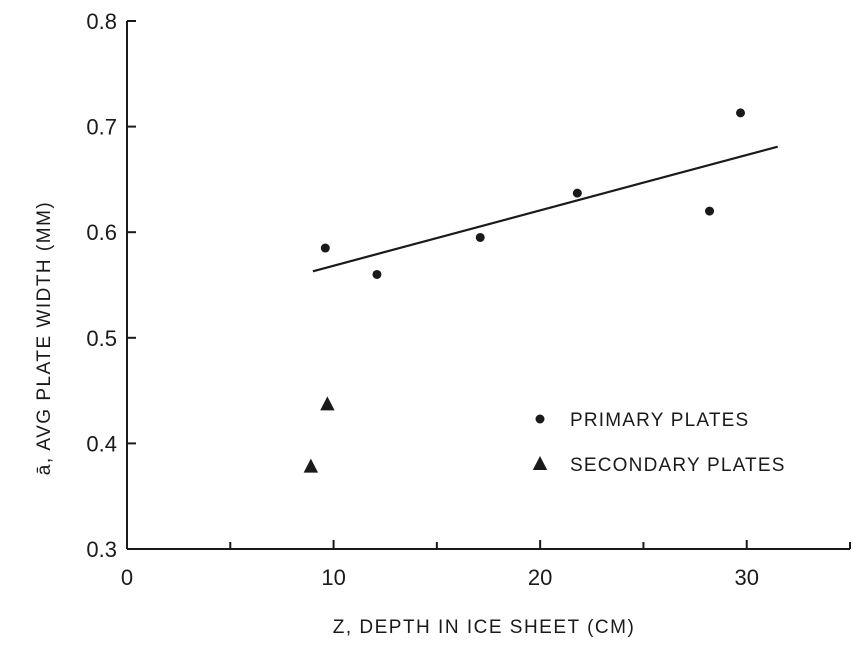 Image resolution: width=854 pixels, height=658 pixels. Describe the element at coordinates (101, 443) in the screenshot. I see `y-tick-label-1: 0.4` at that location.